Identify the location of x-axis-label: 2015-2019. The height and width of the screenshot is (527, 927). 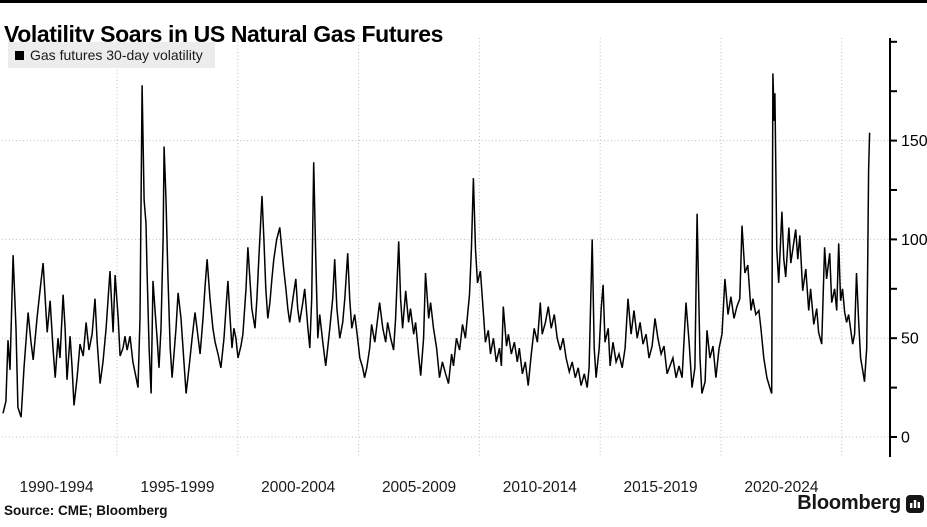
(661, 487).